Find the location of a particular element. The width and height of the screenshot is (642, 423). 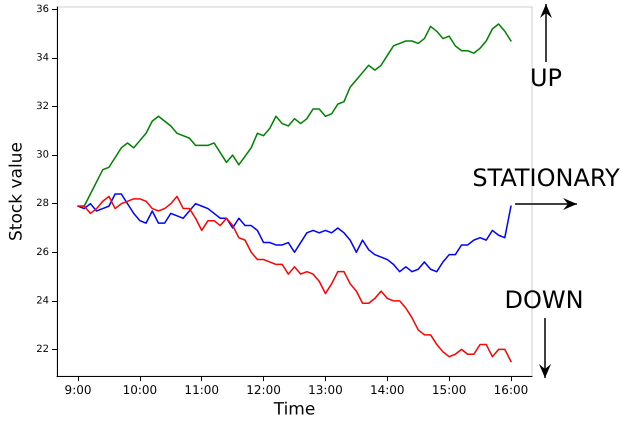

y-tick-label: 26 is located at coordinates (42, 252).